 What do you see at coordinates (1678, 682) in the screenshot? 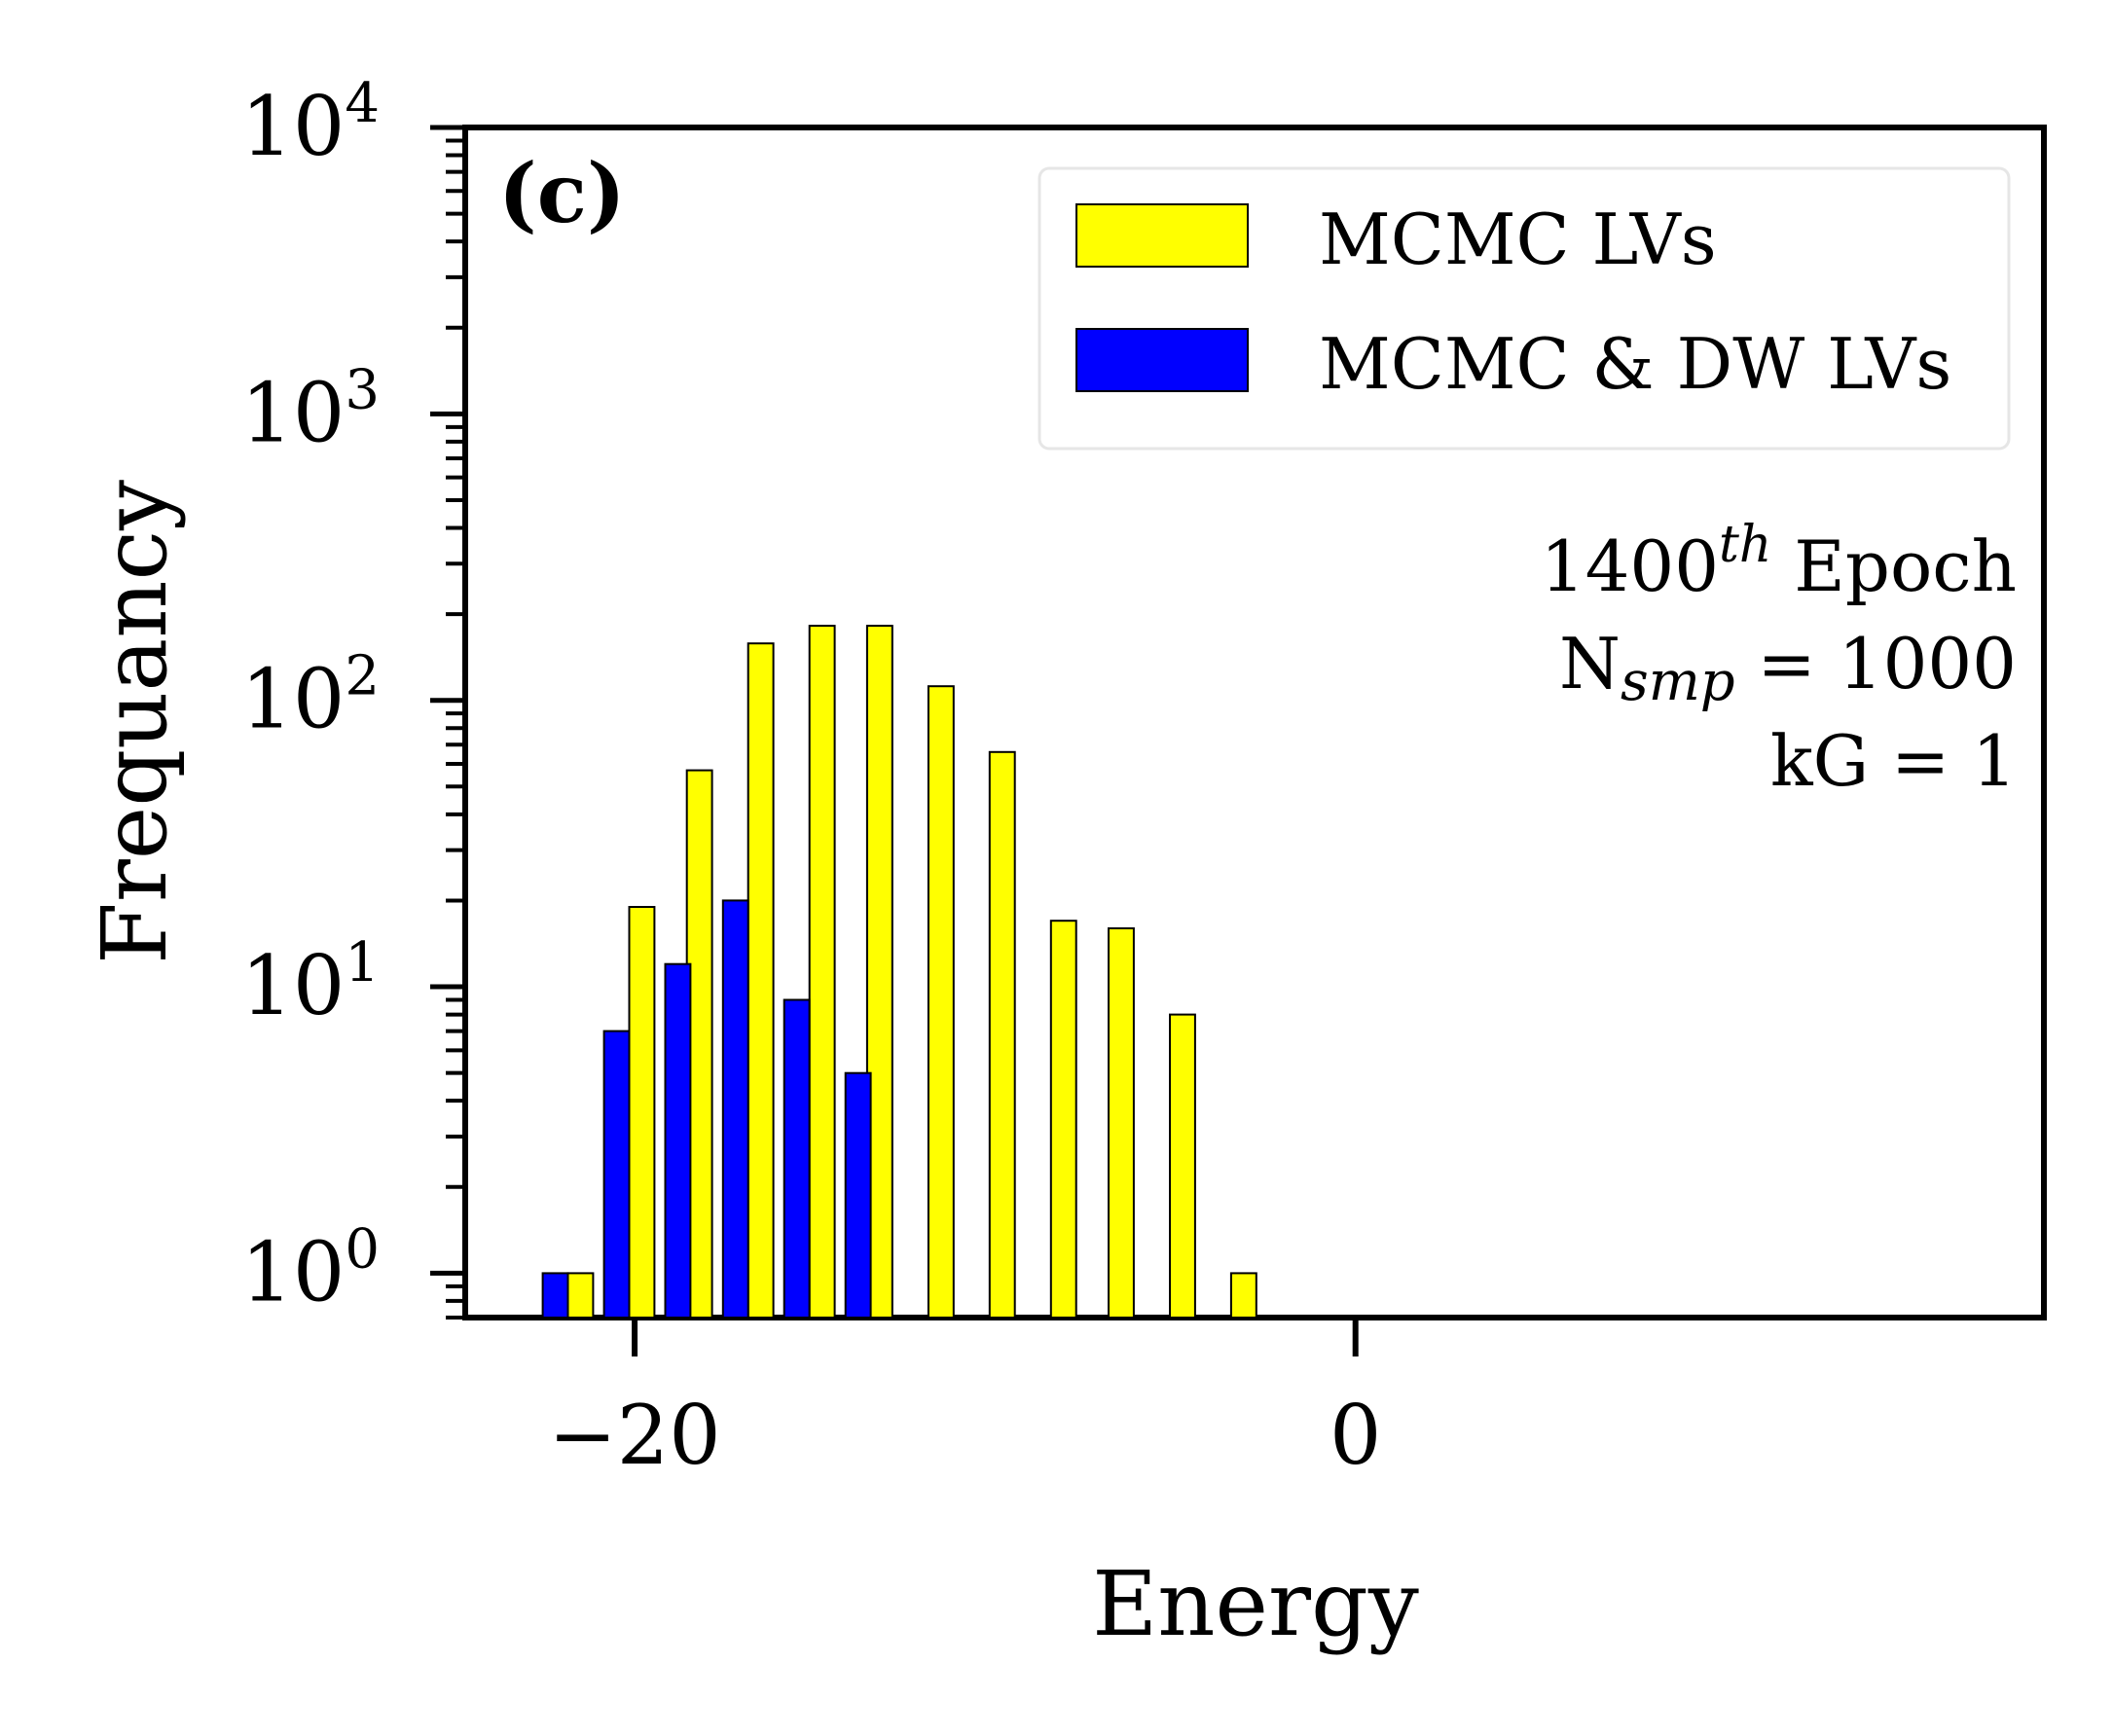
I see `annotation-nsmp-sub: smp` at bounding box center [1678, 682].